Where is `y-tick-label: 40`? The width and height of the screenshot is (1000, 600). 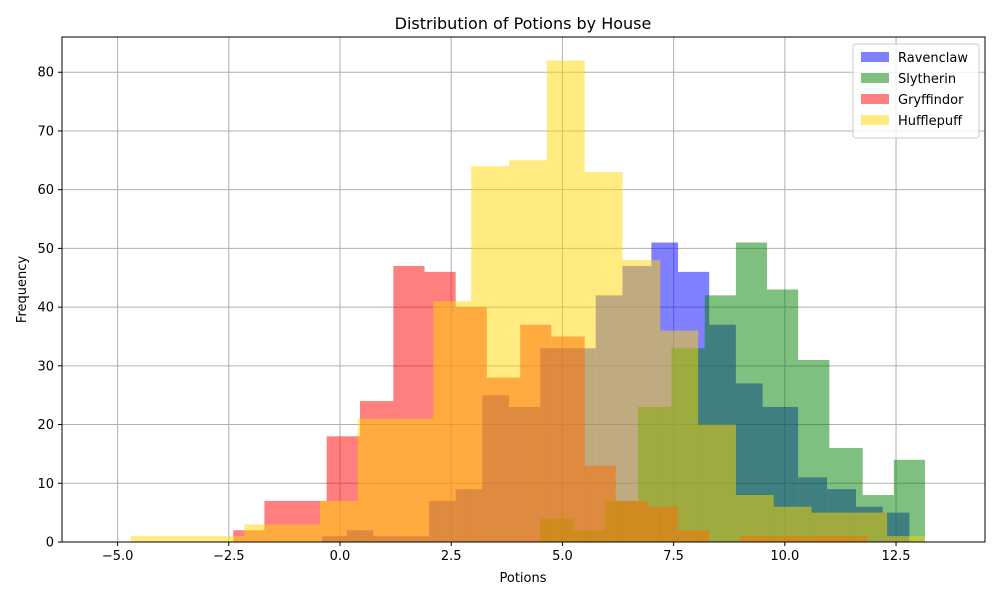
y-tick-label: 40 is located at coordinates (45, 308).